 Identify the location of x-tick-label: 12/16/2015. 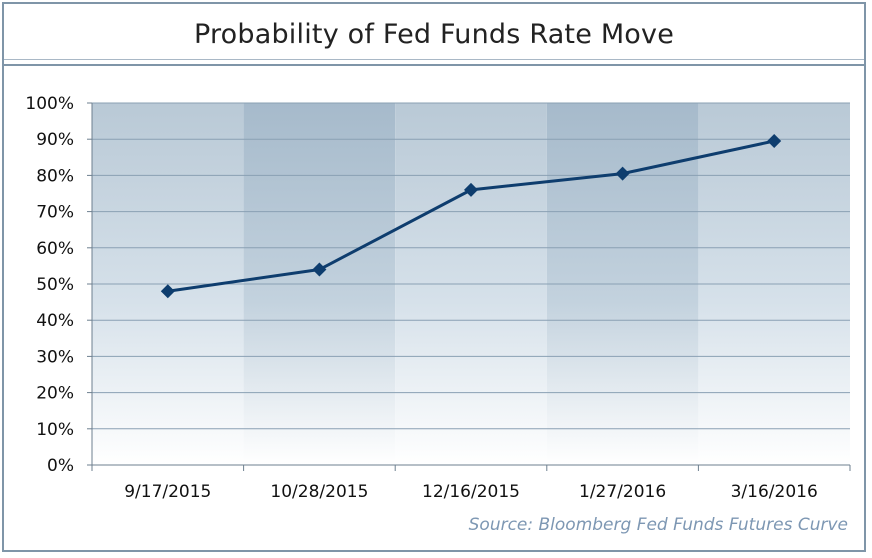
(471, 492).